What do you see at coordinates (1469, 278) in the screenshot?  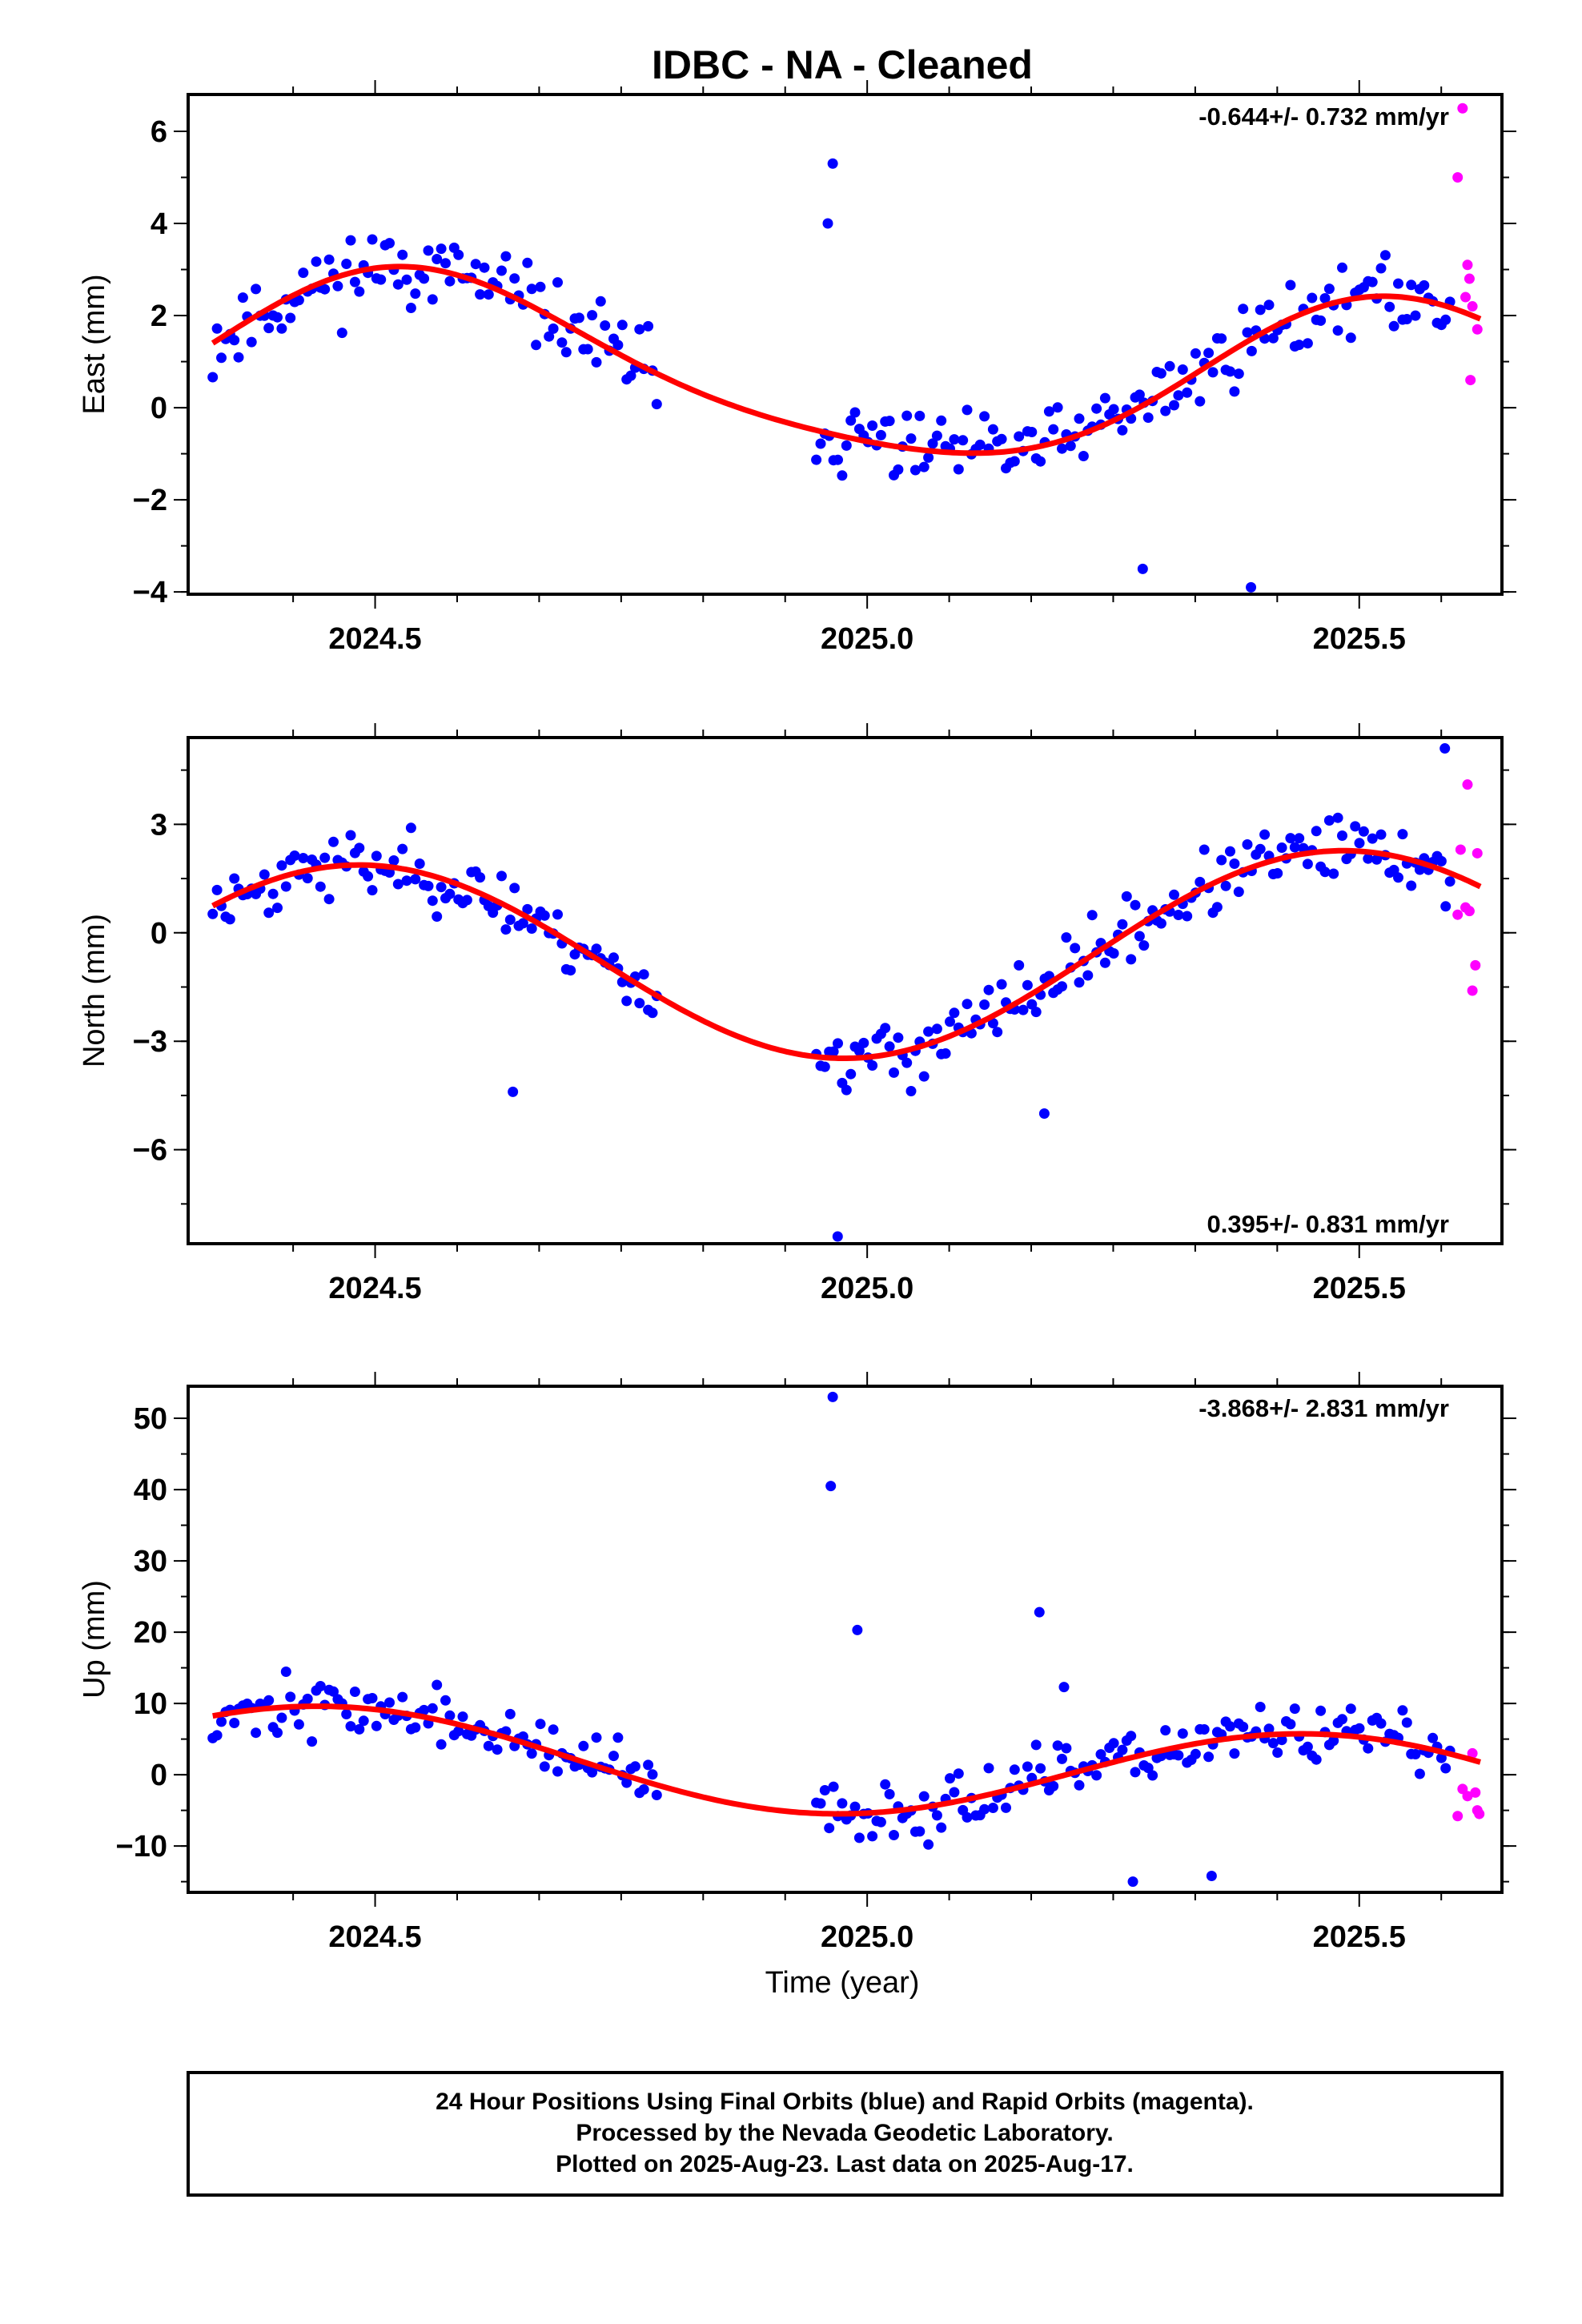 I see `rapid-orbit-point` at bounding box center [1469, 278].